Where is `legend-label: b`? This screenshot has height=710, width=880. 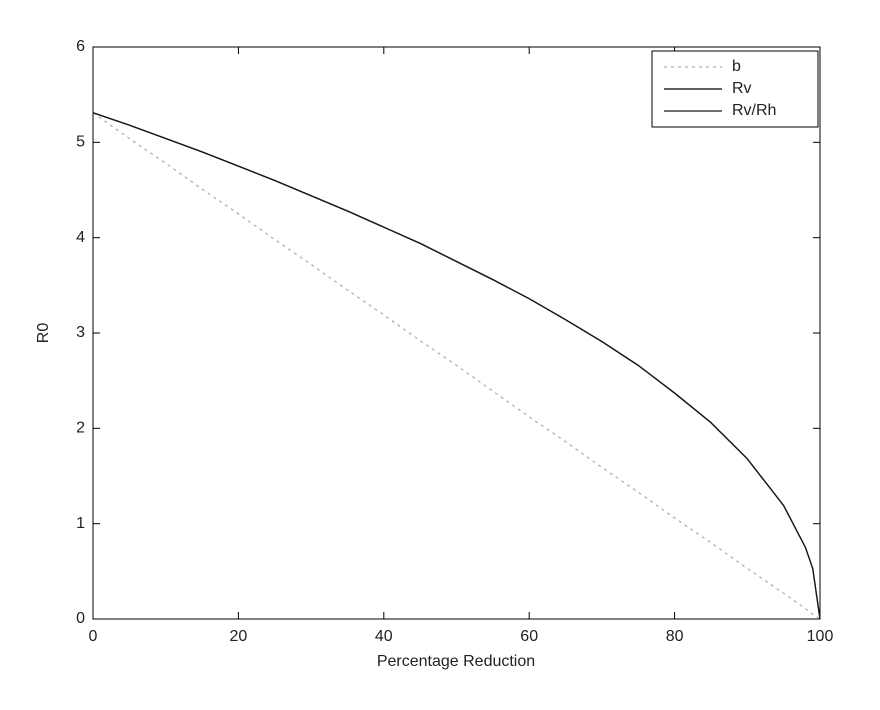 legend-label: b is located at coordinates (736, 66).